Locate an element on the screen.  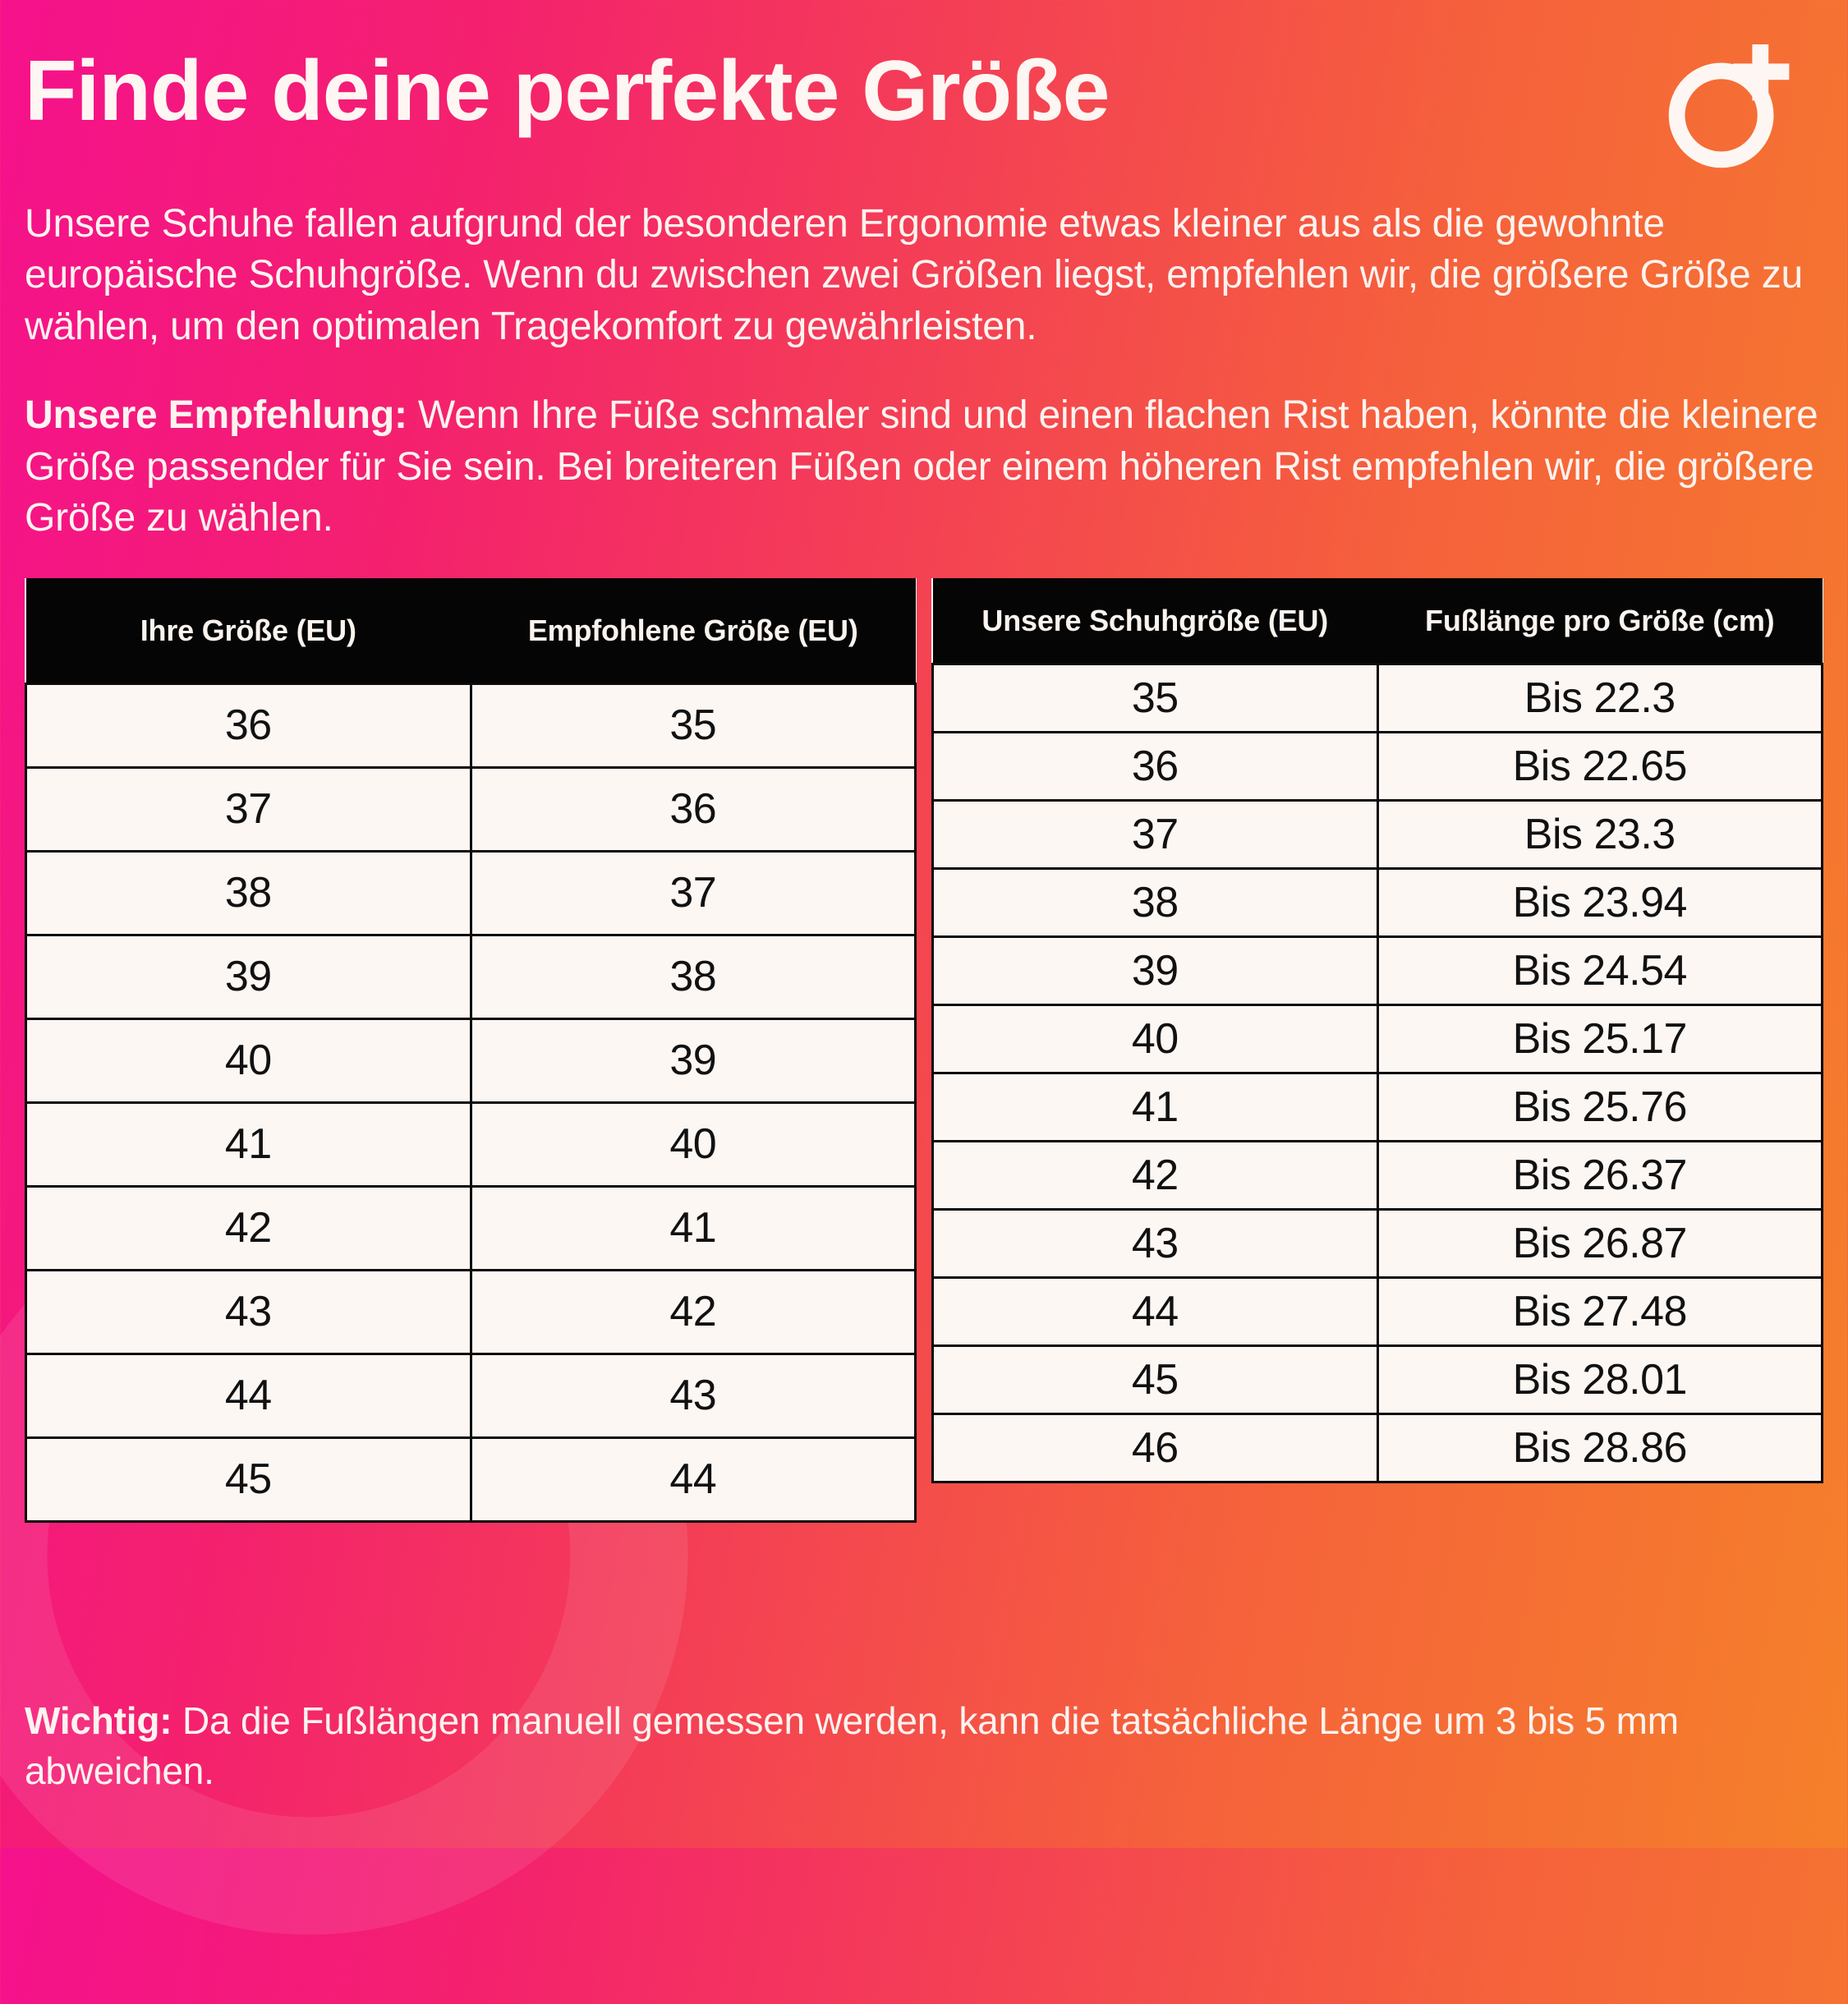
table-cell: Bis 22.65 is located at coordinates (1599, 766).